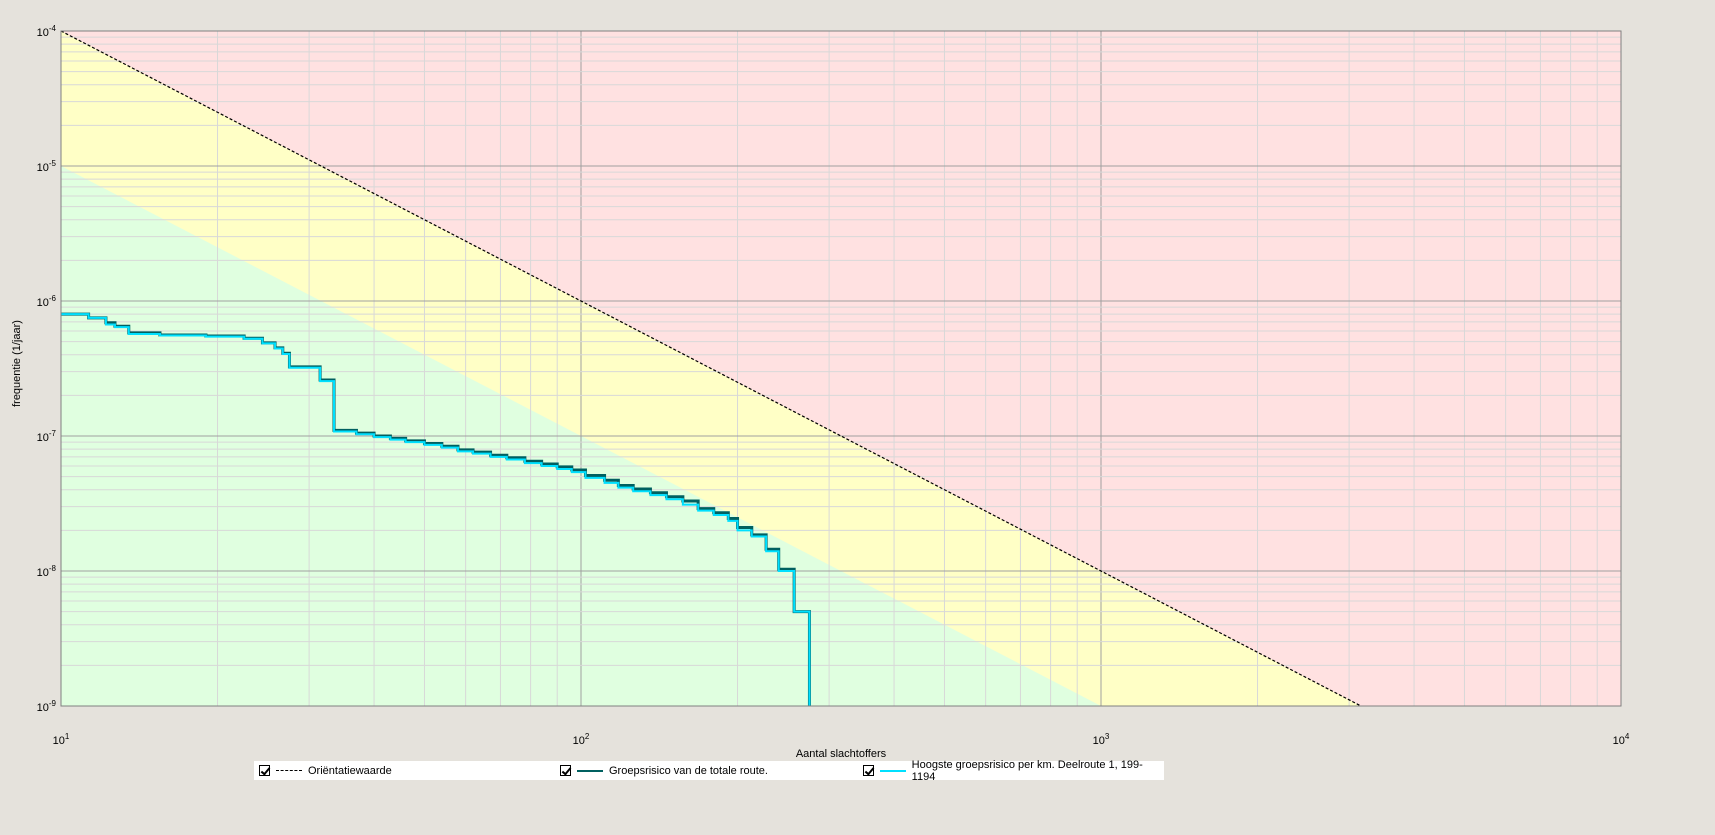 The image size is (1715, 835). Describe the element at coordinates (1101, 739) in the screenshot. I see `x-tick-label: 10³` at that location.